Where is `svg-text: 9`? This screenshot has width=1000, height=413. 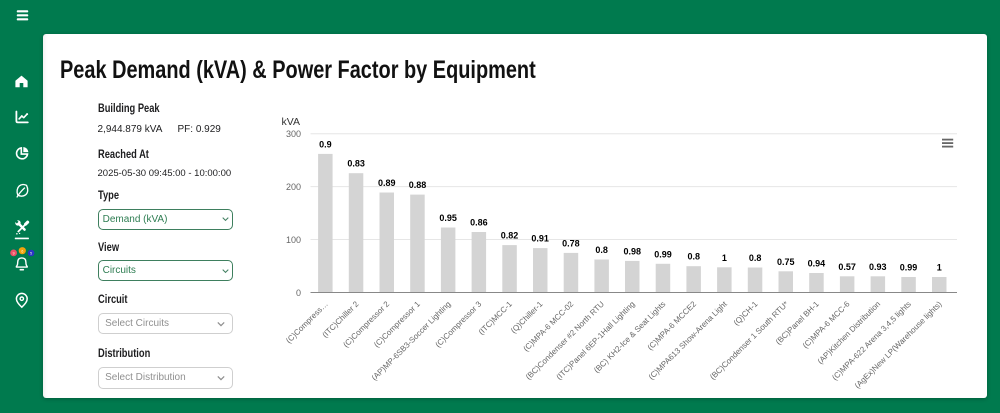
svg-text: 9 is located at coordinates (14, 254).